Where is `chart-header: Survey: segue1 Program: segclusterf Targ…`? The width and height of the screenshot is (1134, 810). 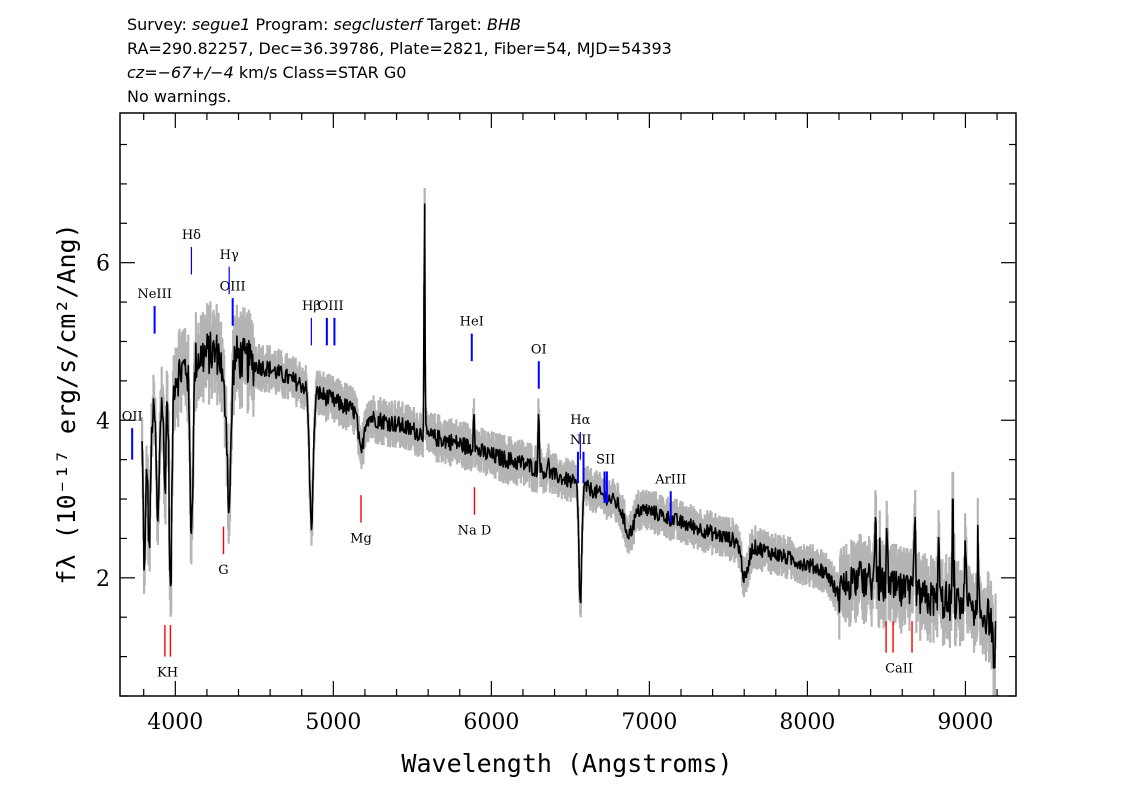
chart-header: Survey: segue1 Program: segclusterf Targ… is located at coordinates (399, 60).